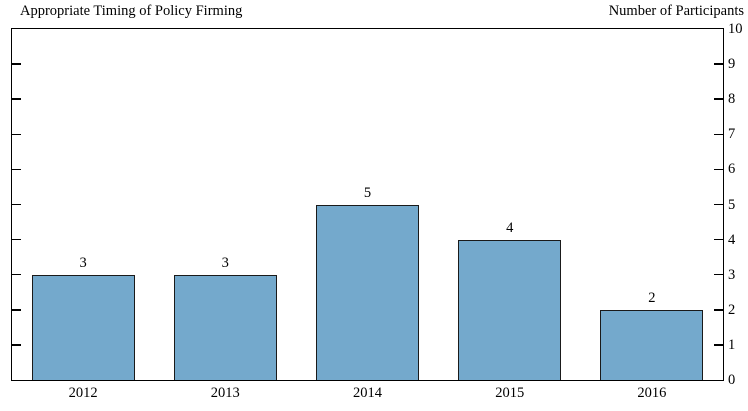 The image size is (748, 411). Describe the element at coordinates (510, 309) in the screenshot. I see `bar-2015` at that location.